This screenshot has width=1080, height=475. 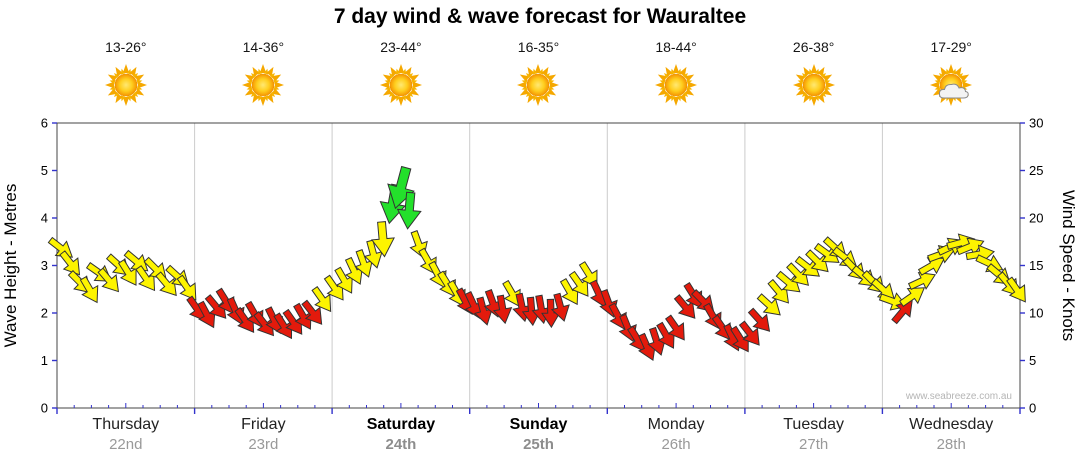 I want to click on right-axis-tick-label: 5, so click(x=1032, y=360).